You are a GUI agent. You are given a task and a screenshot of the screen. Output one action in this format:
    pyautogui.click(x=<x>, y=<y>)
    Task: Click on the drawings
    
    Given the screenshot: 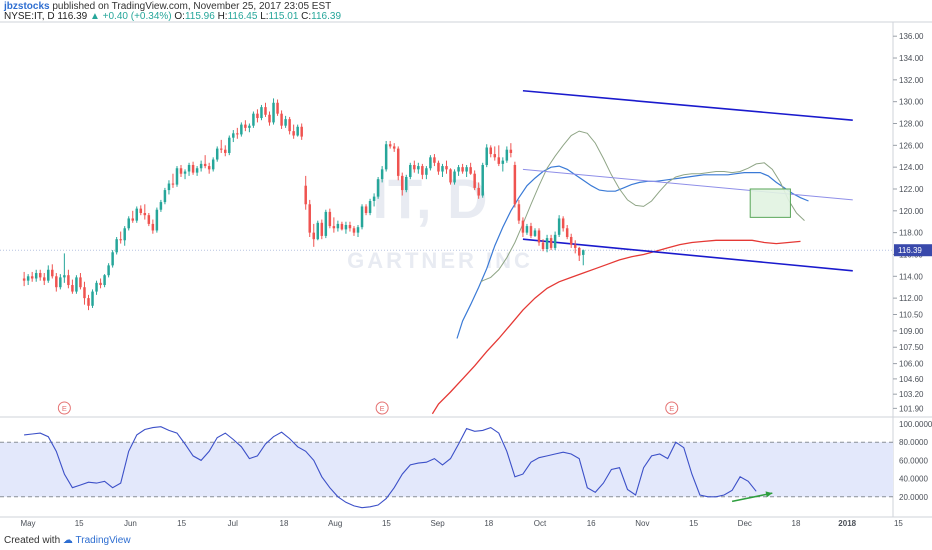 What is the action you would take?
    pyautogui.click(x=687, y=180)
    